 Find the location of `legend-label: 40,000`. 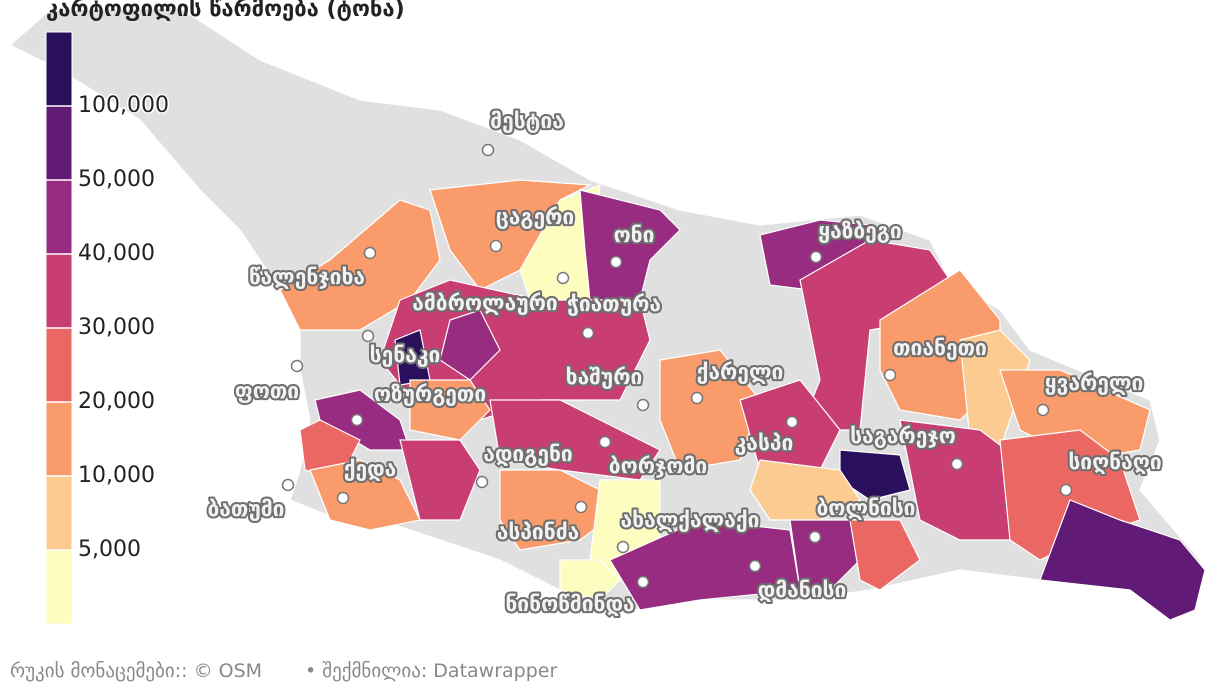

legend-label: 40,000 is located at coordinates (116, 253).